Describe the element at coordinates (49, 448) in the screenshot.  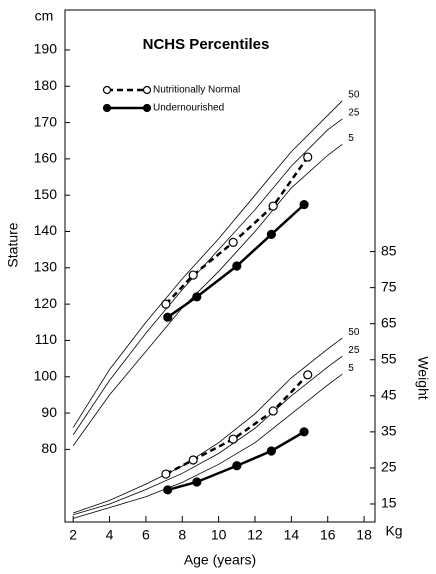
I see `y-tick-label: 80` at that location.